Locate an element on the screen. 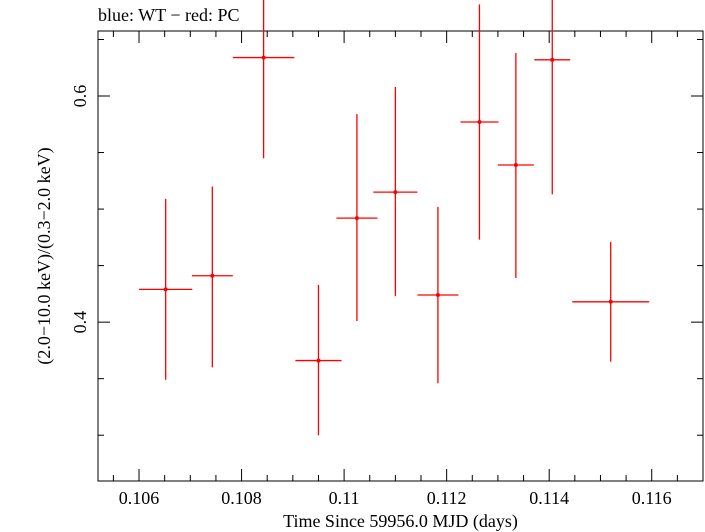  x-tick-label: 0.108 is located at coordinates (241, 498).